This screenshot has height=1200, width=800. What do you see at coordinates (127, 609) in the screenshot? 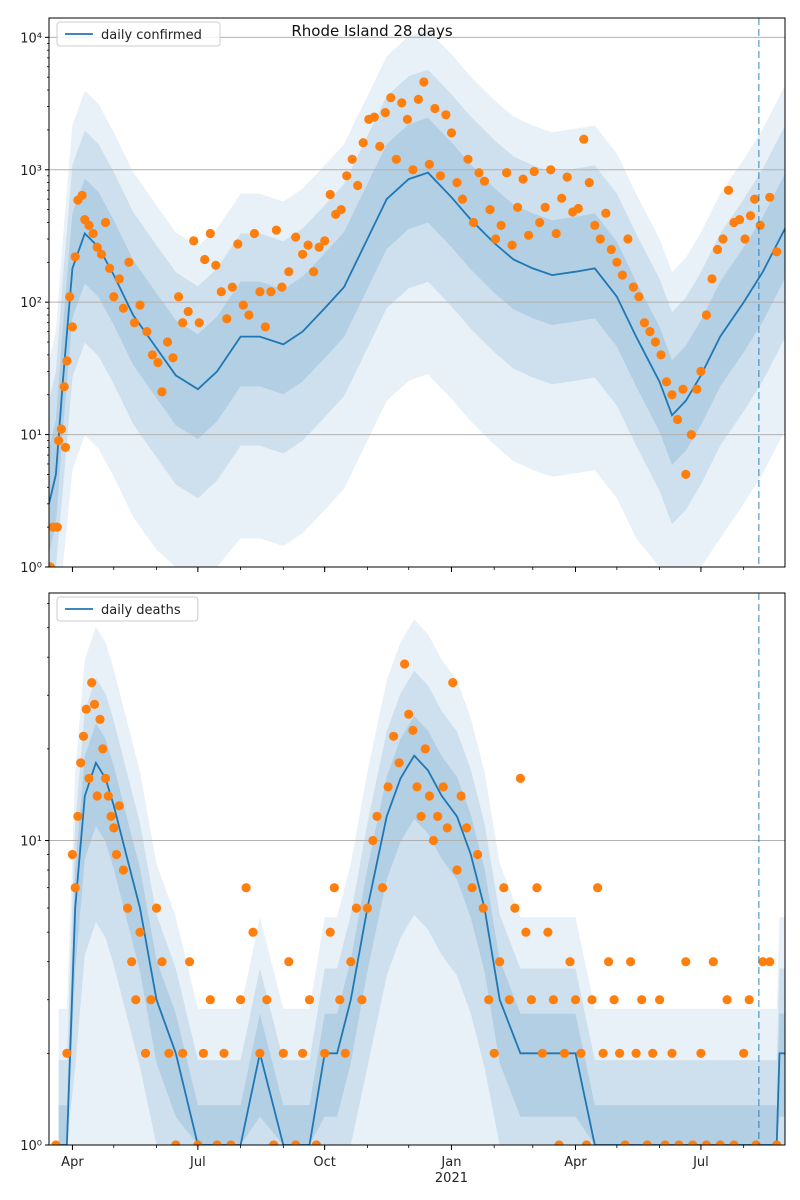
I see `legend: daily deaths` at bounding box center [127, 609].